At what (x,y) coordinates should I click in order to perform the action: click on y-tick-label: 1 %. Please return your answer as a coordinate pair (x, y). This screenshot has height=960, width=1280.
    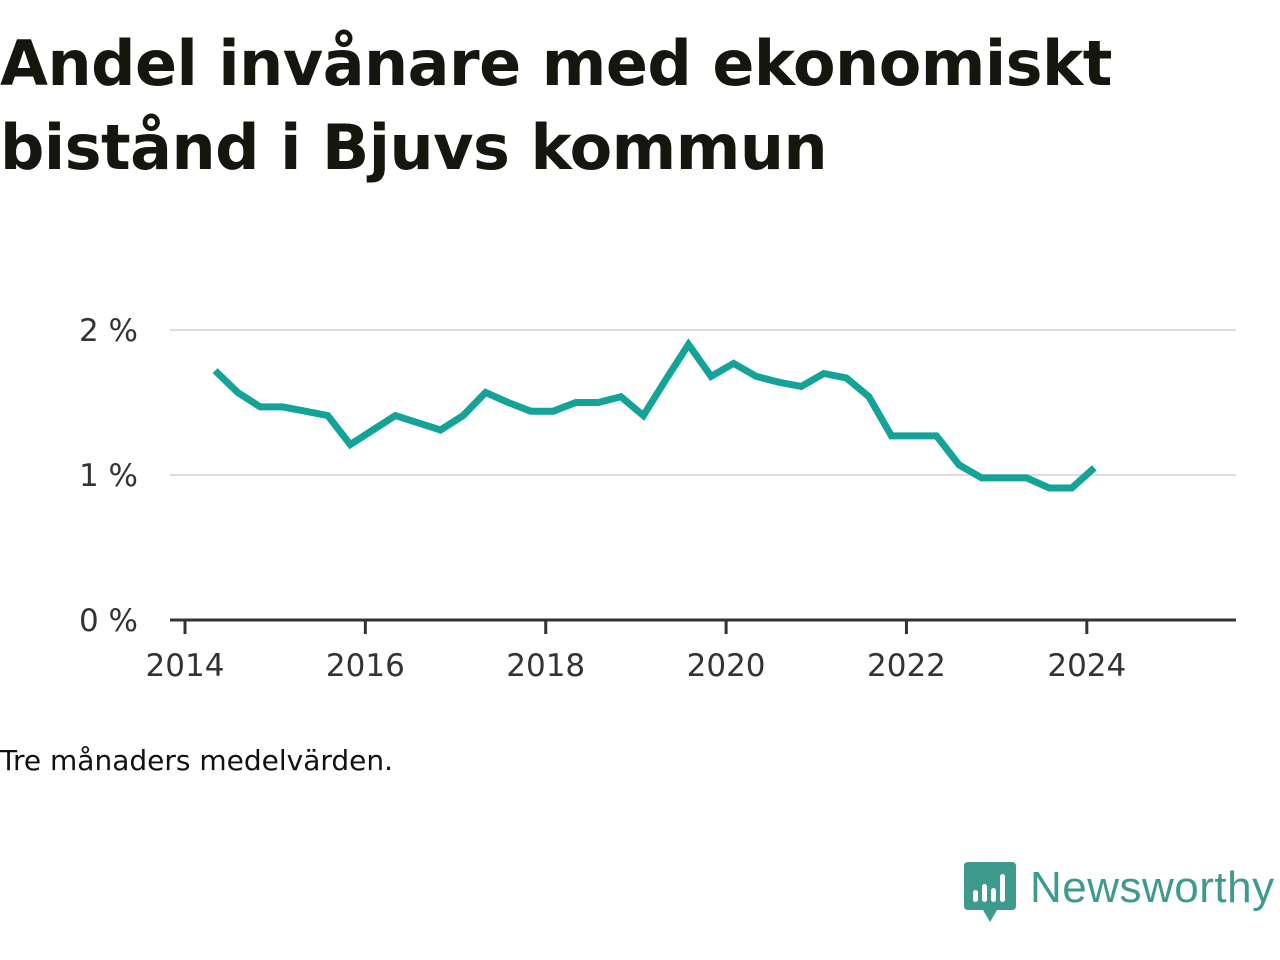
    Looking at the image, I should click on (108, 476).